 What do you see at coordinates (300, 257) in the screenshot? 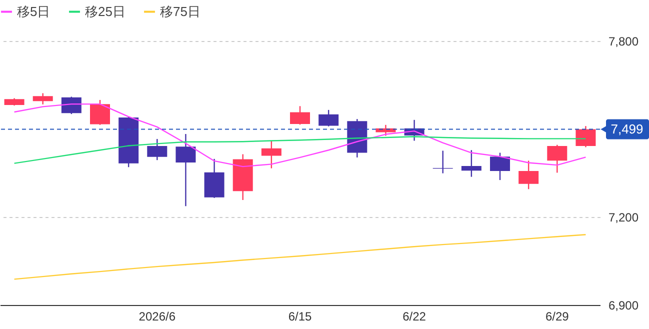
I see `line-series` at bounding box center [300, 257].